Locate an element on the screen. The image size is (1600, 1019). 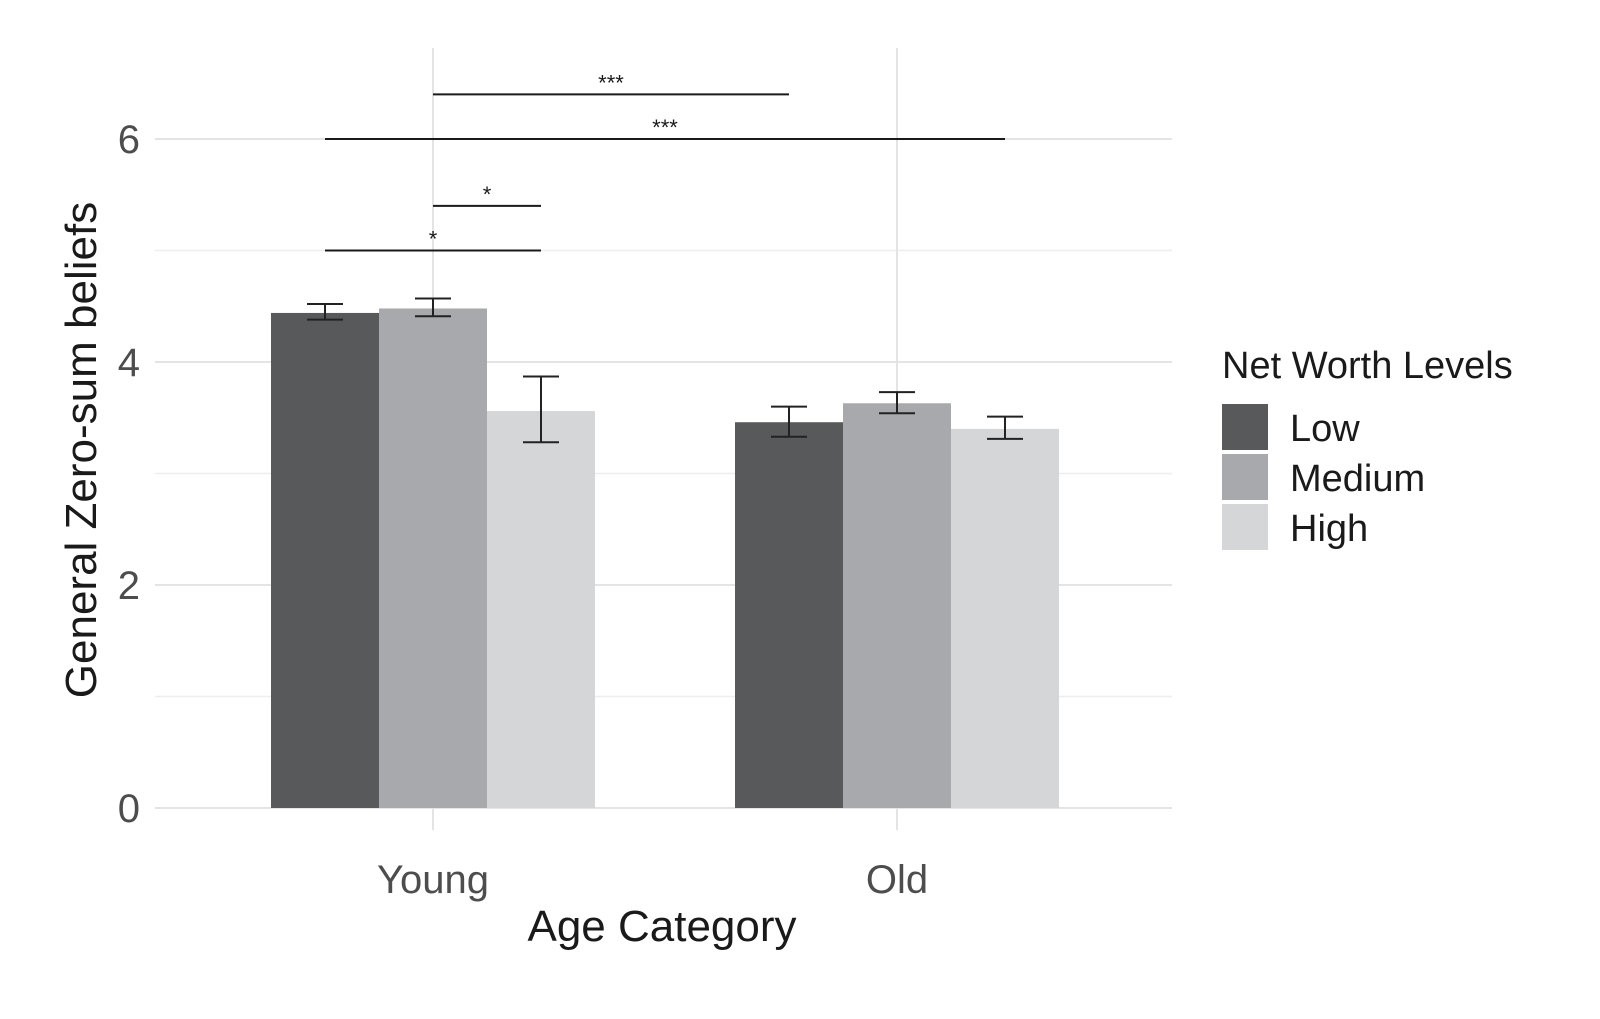
legend-label: Medium is located at coordinates (1357, 479).